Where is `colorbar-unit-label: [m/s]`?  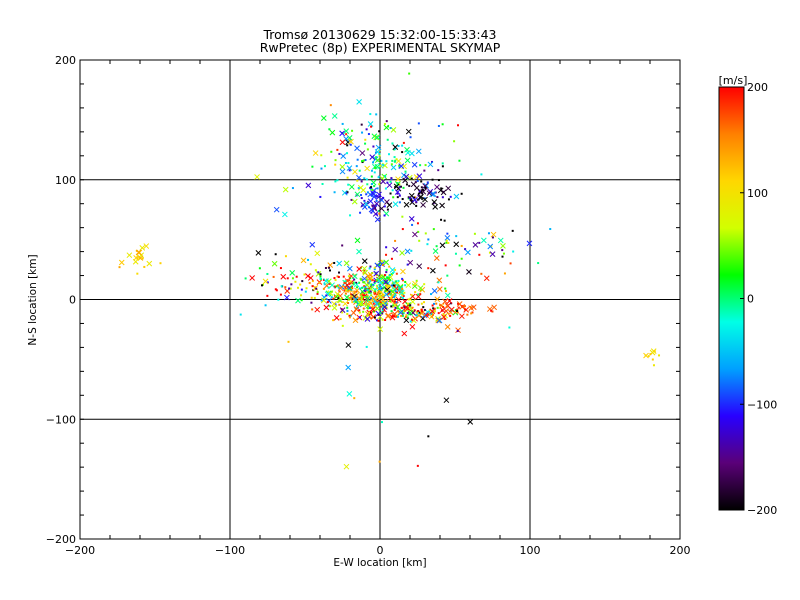 colorbar-unit-label: [m/s] is located at coordinates (733, 80).